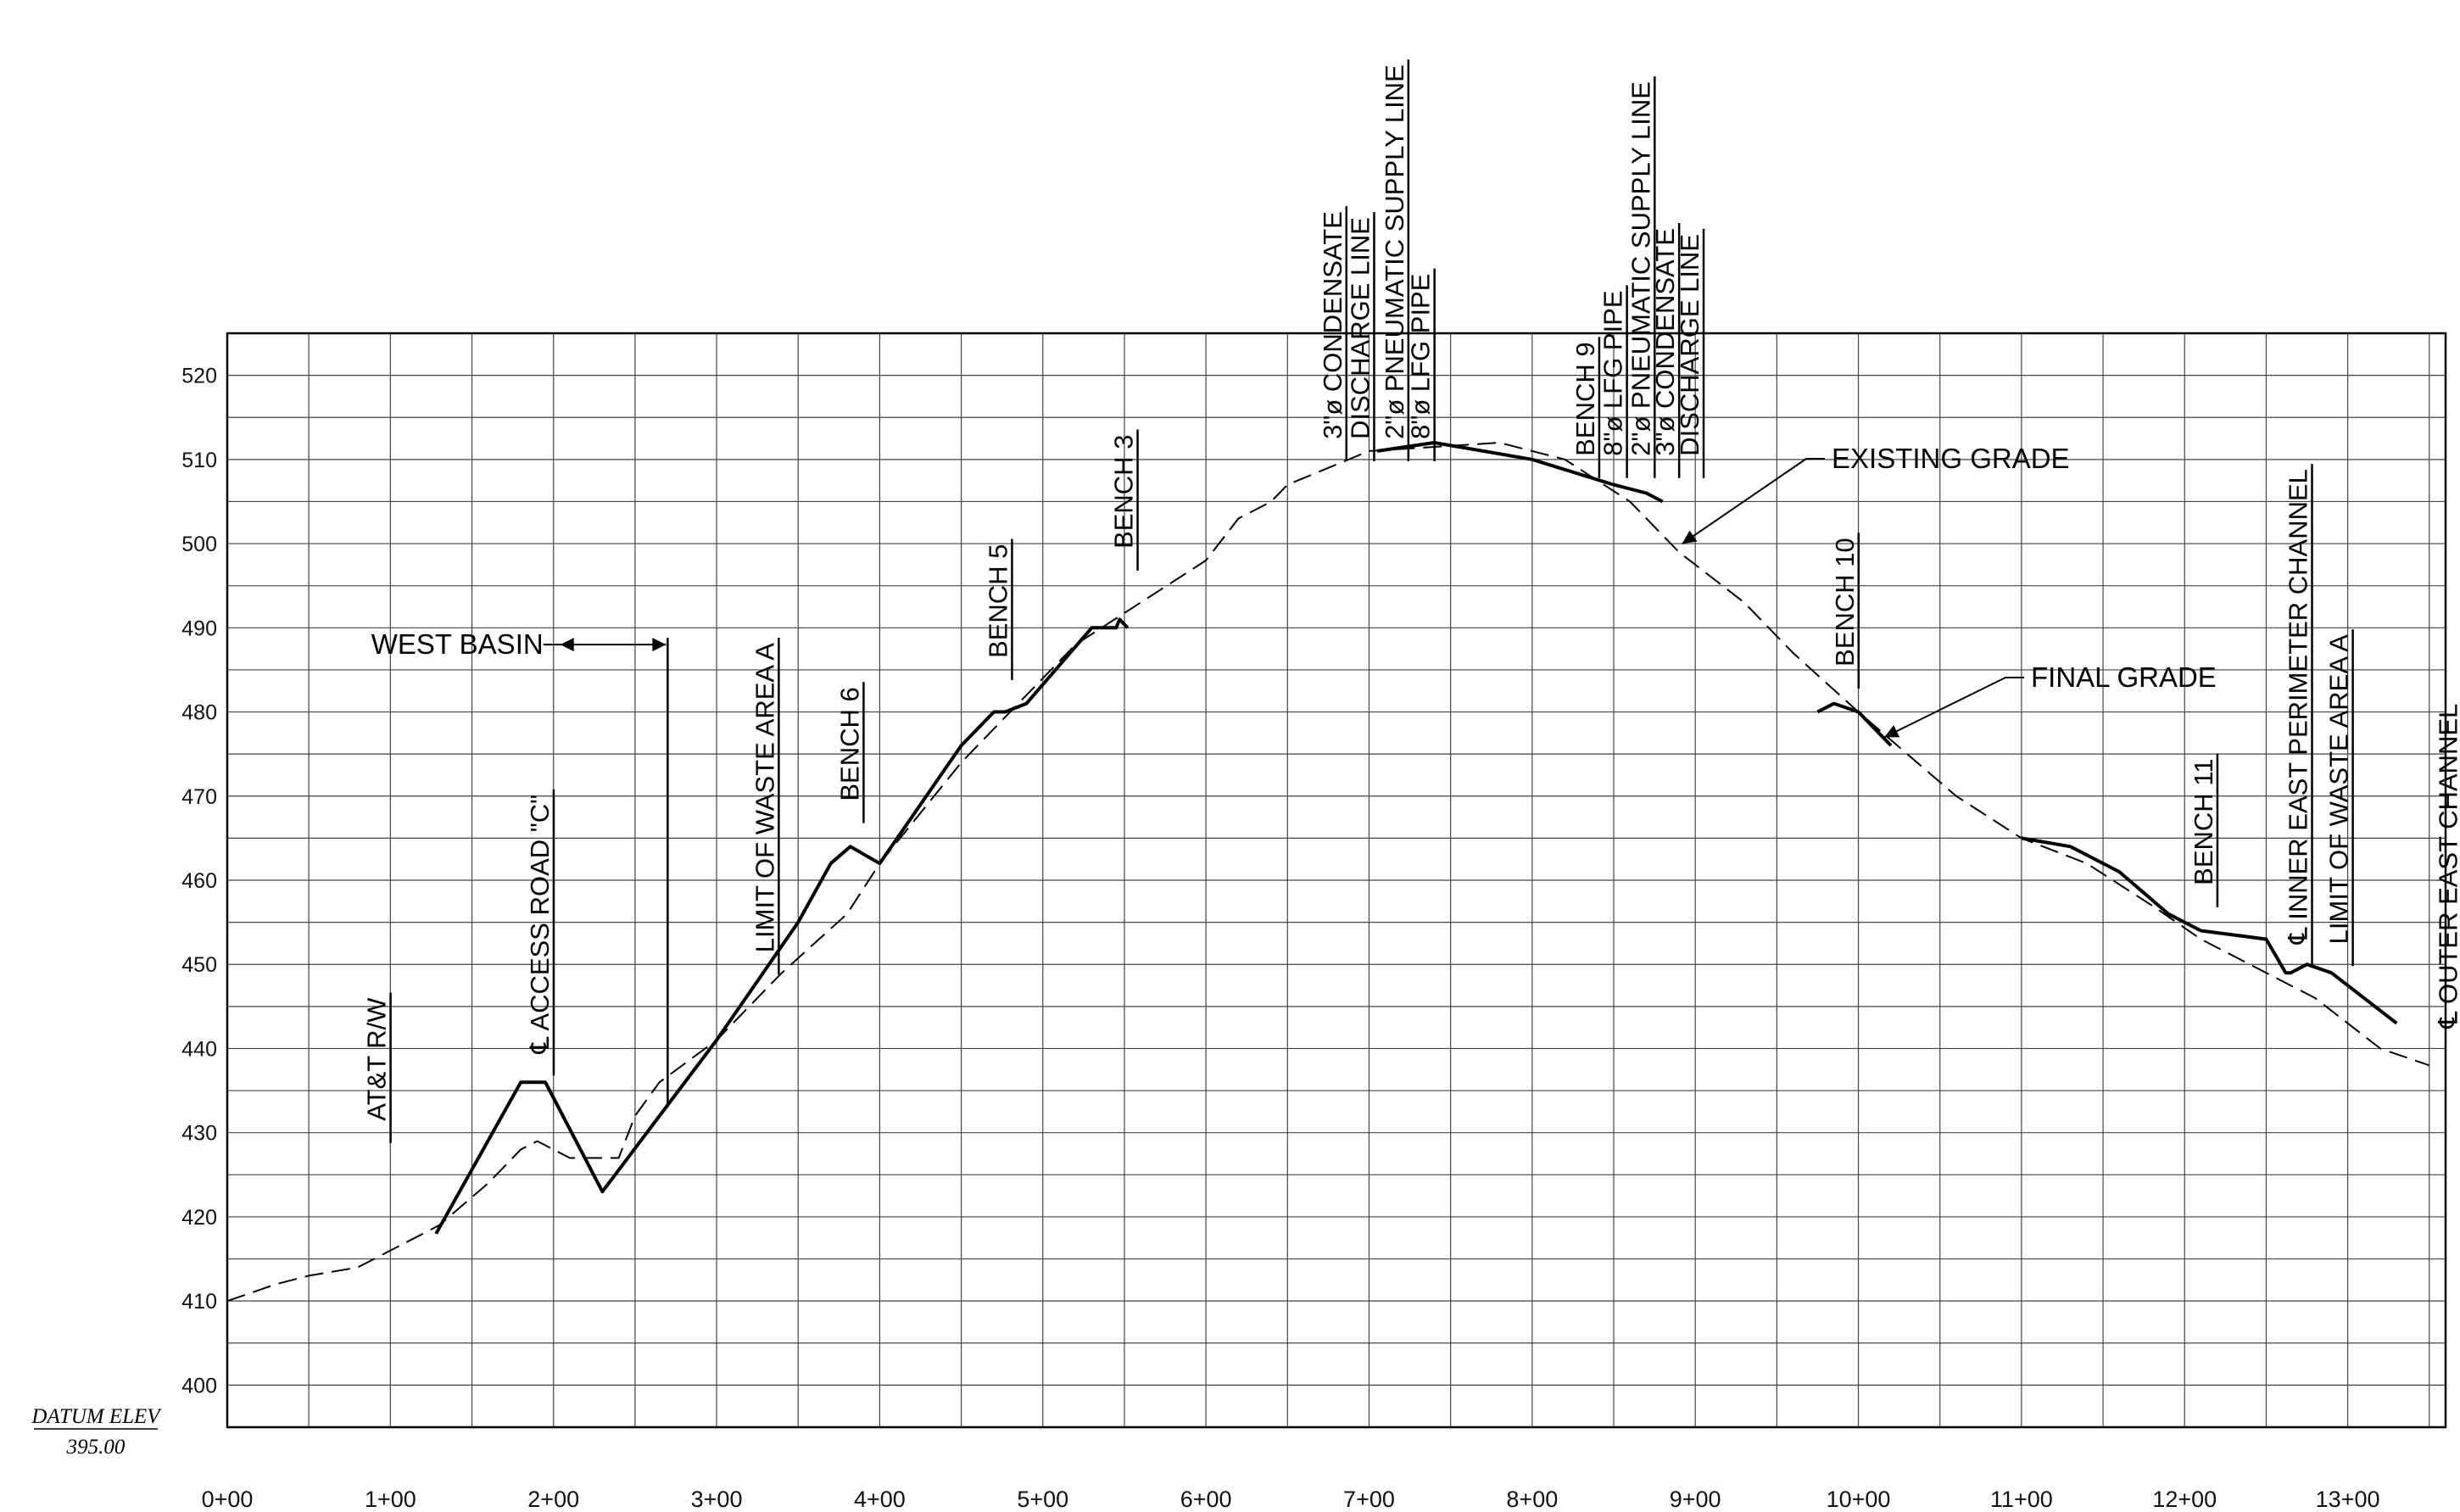  I want to click on x-tick-label: 3+00, so click(717, 1499).